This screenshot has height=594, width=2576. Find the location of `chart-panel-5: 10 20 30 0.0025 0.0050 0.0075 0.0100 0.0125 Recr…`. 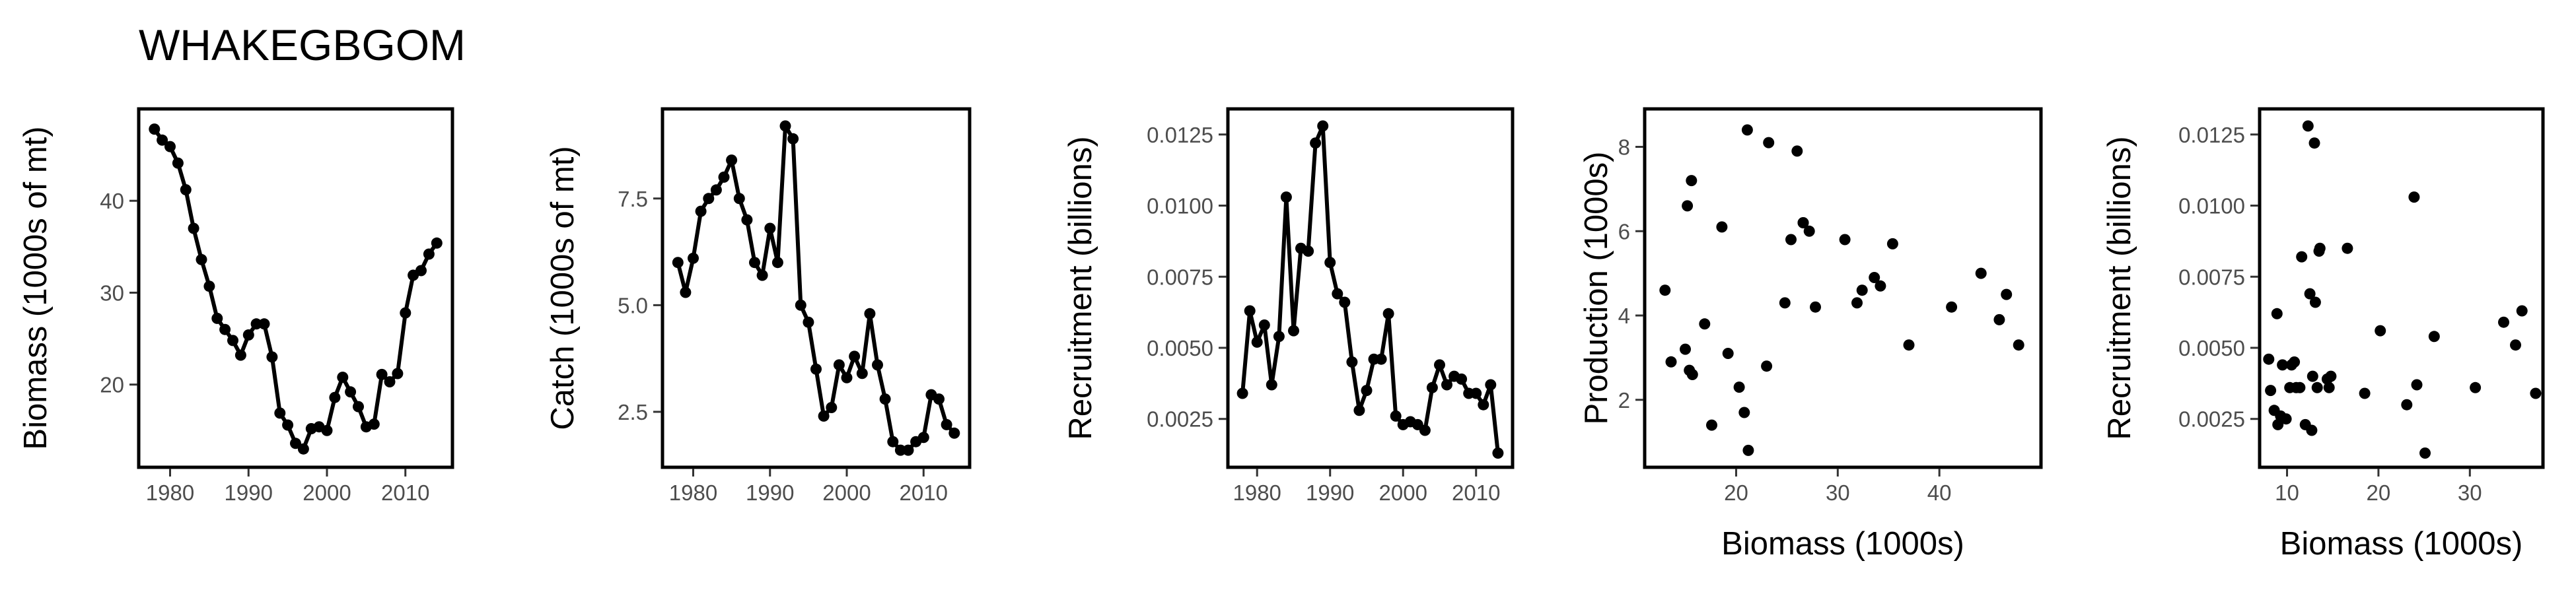

chart-panel-5: 10 20 30 0.0025 0.0050 0.0075 0.0100 0.0125 Recr… is located at coordinates (2324, 334).